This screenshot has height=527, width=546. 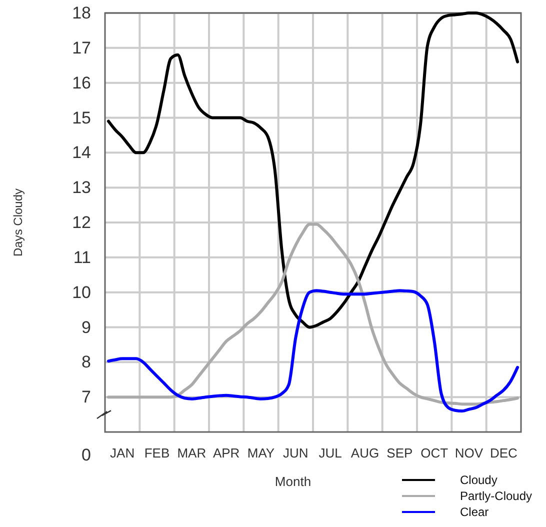 What do you see at coordinates (122, 453) in the screenshot?
I see `x-tick-label: JAN` at bounding box center [122, 453].